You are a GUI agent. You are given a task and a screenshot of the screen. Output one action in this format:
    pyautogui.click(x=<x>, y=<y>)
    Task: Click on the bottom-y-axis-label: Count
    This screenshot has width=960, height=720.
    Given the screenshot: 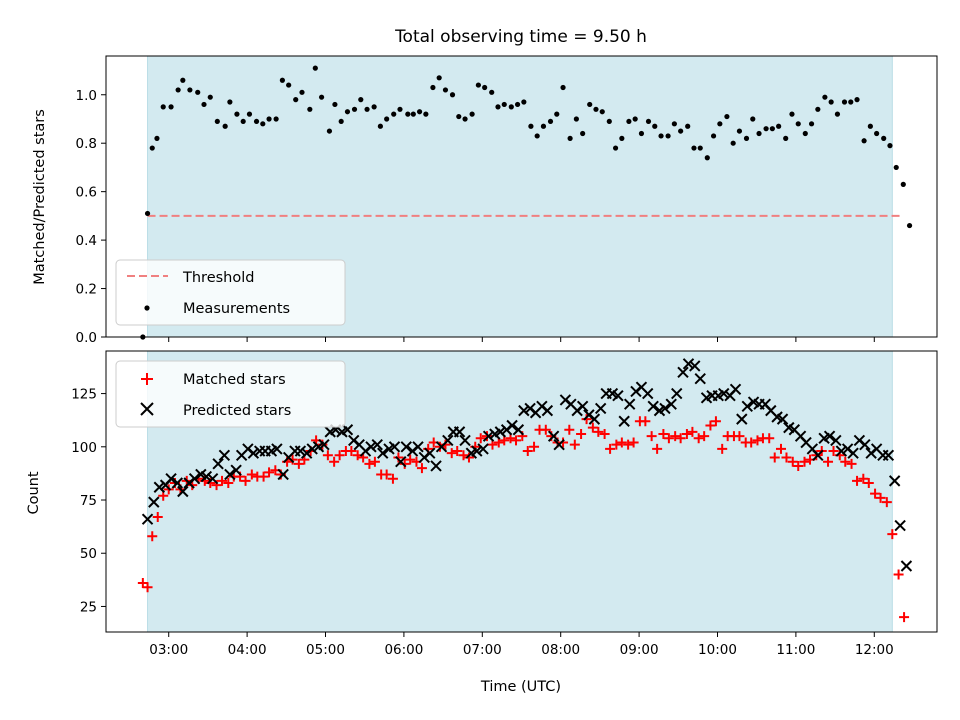 What is the action you would take?
    pyautogui.click(x=34, y=492)
    